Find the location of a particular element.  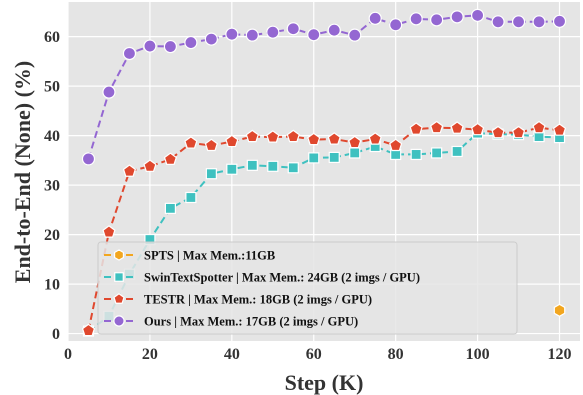

legend-label: Ours | Max Mem.: 17GB (2 imgs / GPU) is located at coordinates (251, 322).